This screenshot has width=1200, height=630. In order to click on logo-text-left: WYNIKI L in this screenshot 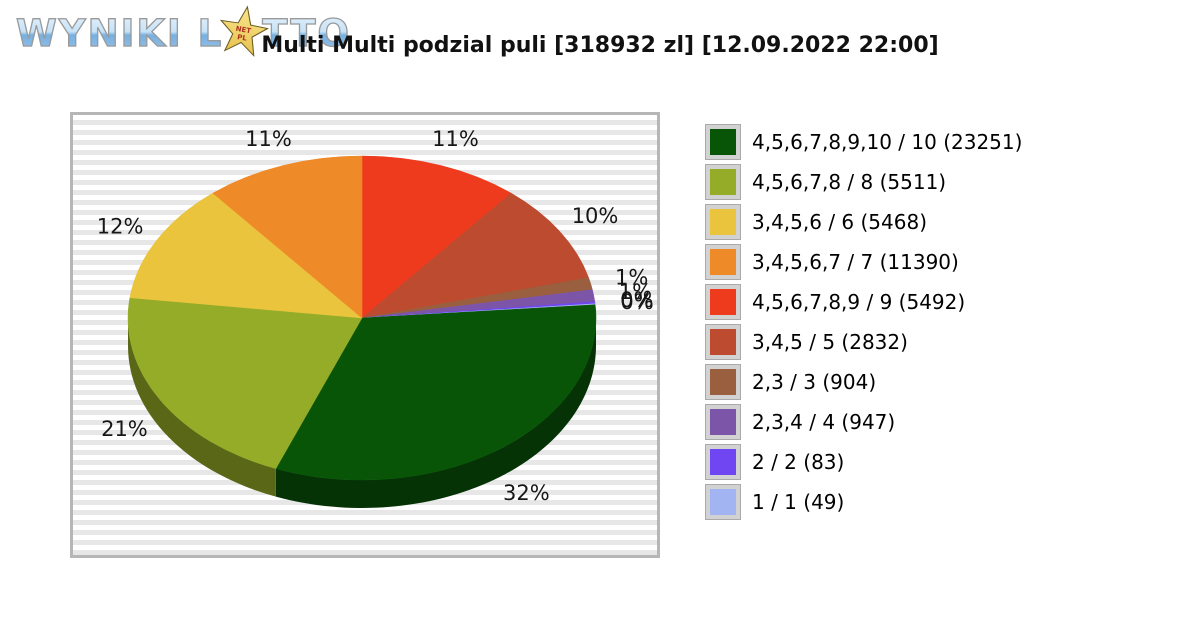, I will do `click(119, 34)`.